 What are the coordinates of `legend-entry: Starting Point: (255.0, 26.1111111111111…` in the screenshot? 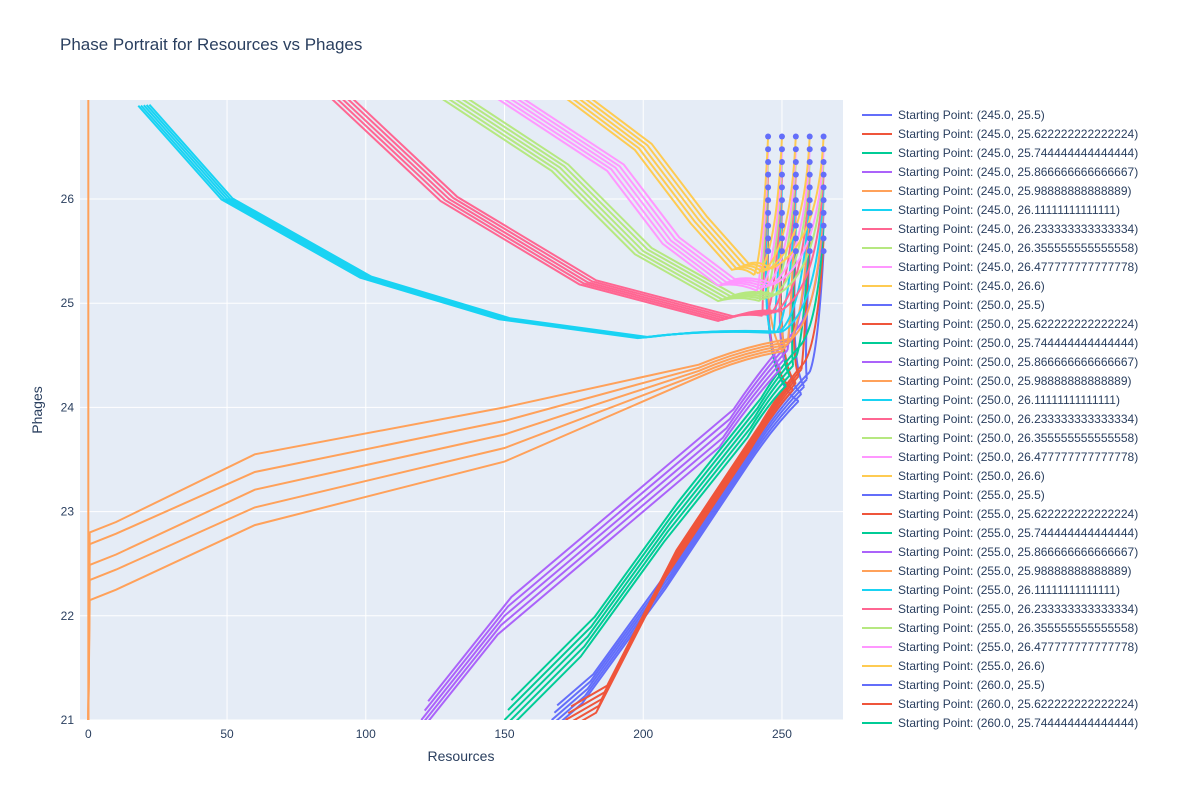 It's located at (1009, 590).